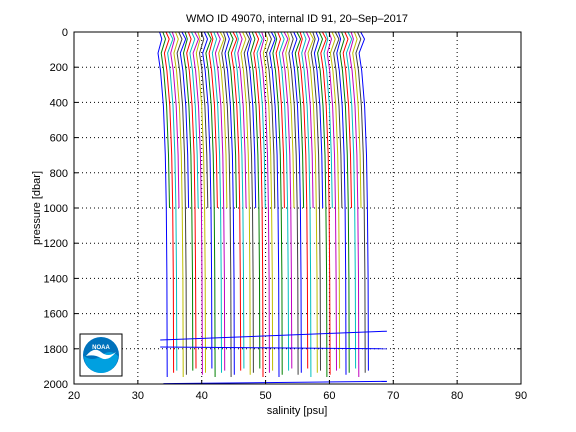  I want to click on x-tick-label: 50, so click(265, 396).